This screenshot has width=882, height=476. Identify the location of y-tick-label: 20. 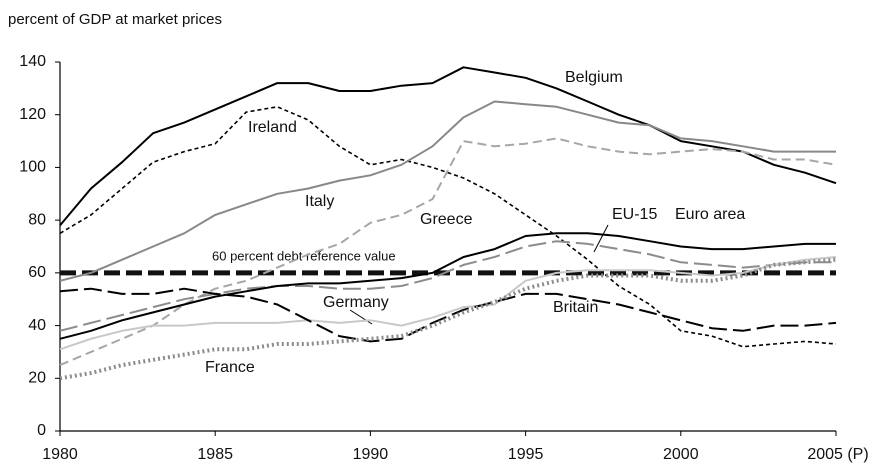
(37, 378).